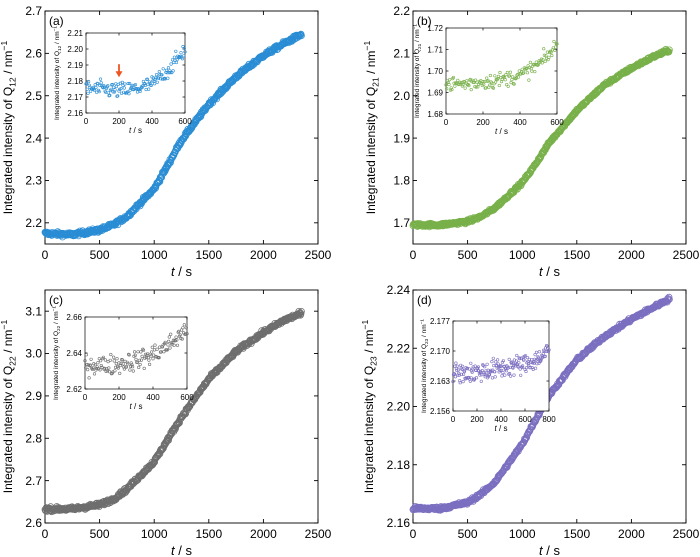  What do you see at coordinates (75, 97) in the screenshot?
I see `inset-y-tick-label: 2.17` at bounding box center [75, 97].